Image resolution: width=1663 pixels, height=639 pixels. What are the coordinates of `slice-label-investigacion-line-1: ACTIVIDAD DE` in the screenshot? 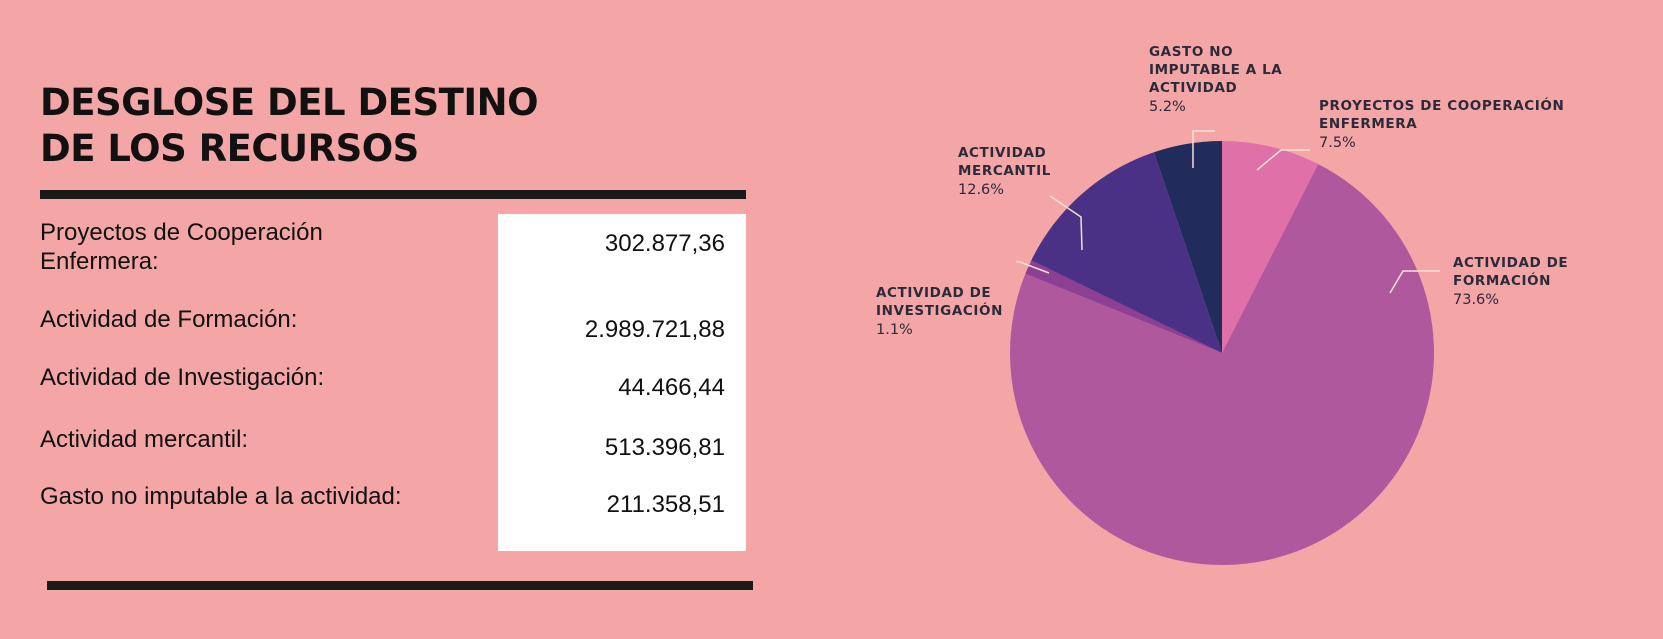 It's located at (933, 293).